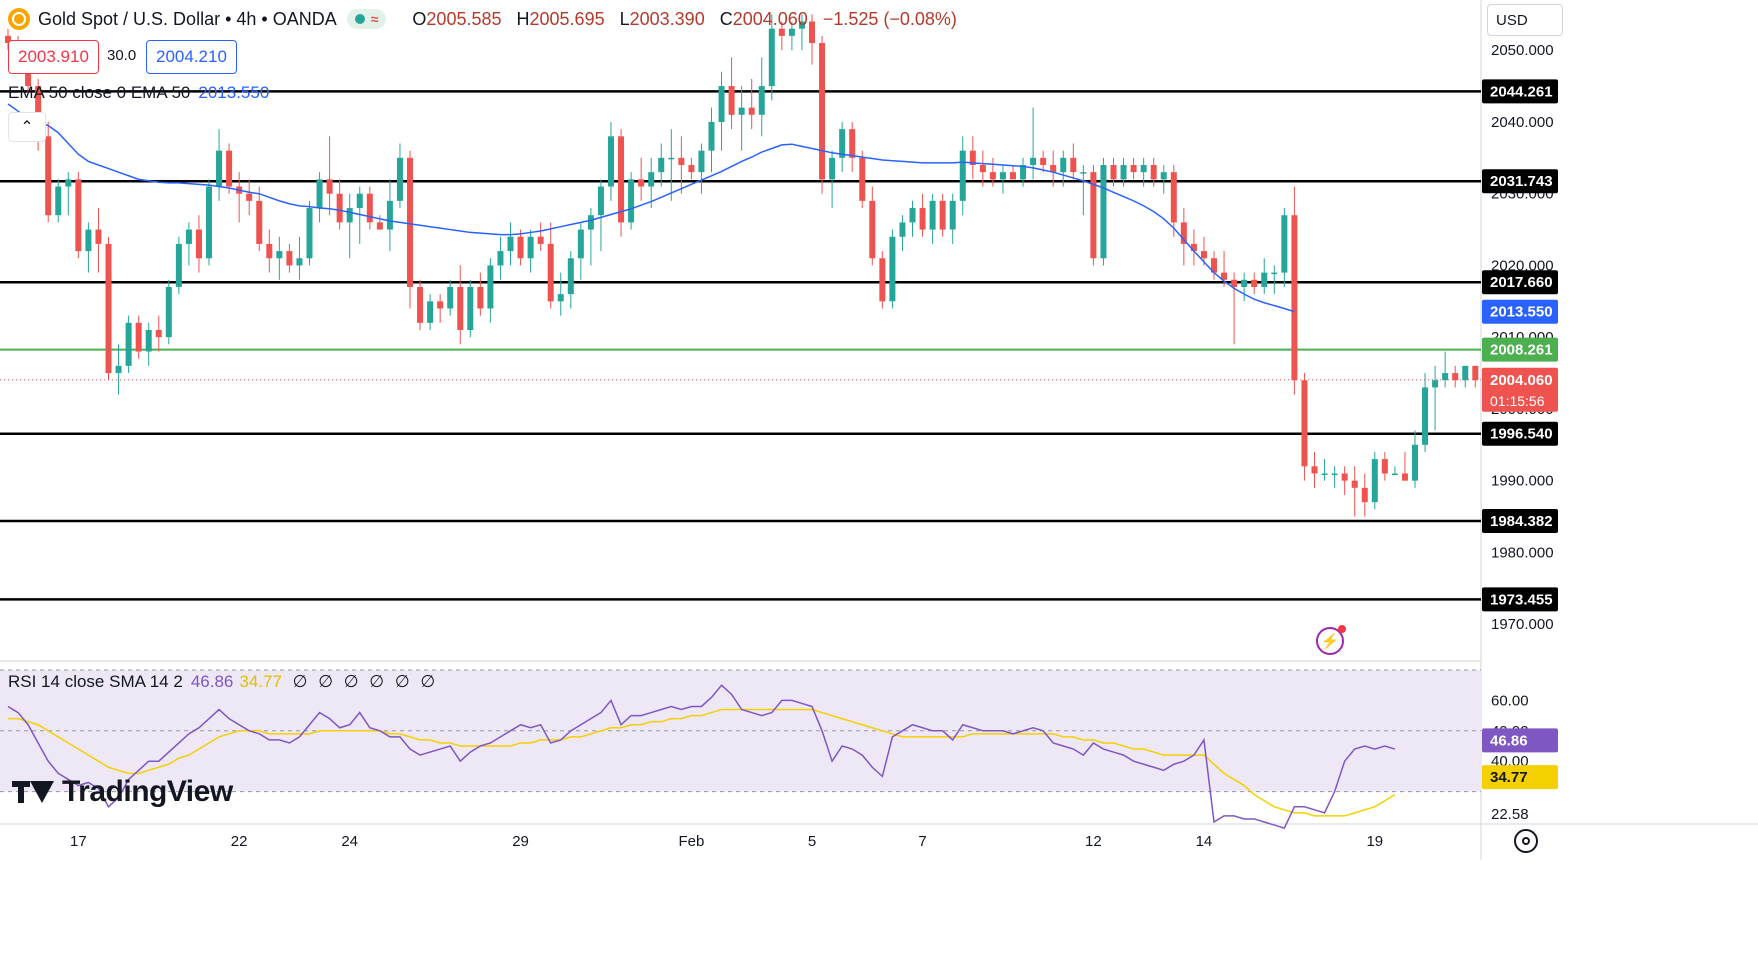 This screenshot has width=1758, height=963. What do you see at coordinates (212, 681) in the screenshot?
I see `rsi-legend-value: 46.86` at bounding box center [212, 681].